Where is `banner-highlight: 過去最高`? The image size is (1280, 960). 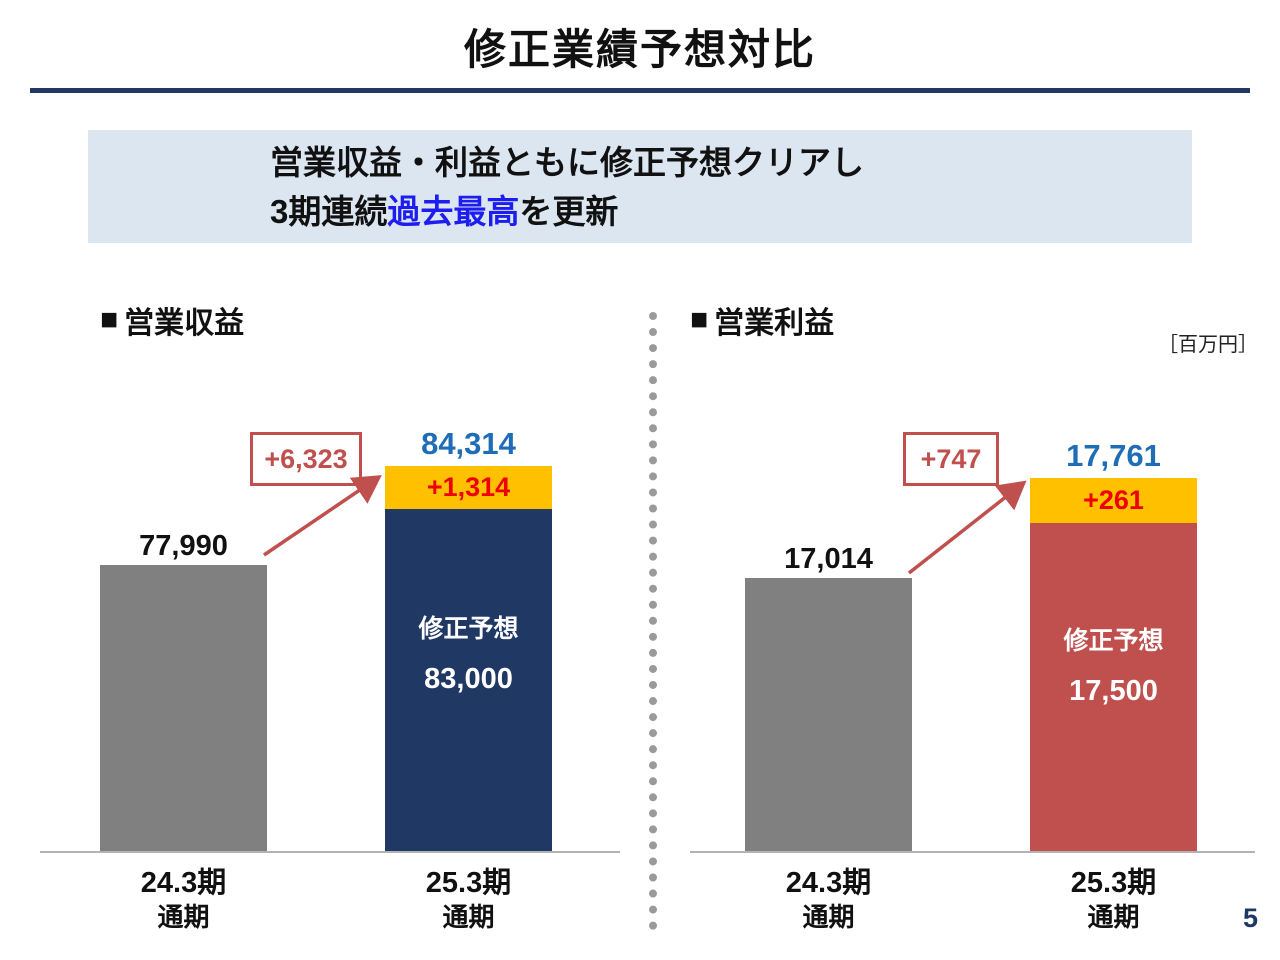 banner-highlight: 過去最高 is located at coordinates (453, 211).